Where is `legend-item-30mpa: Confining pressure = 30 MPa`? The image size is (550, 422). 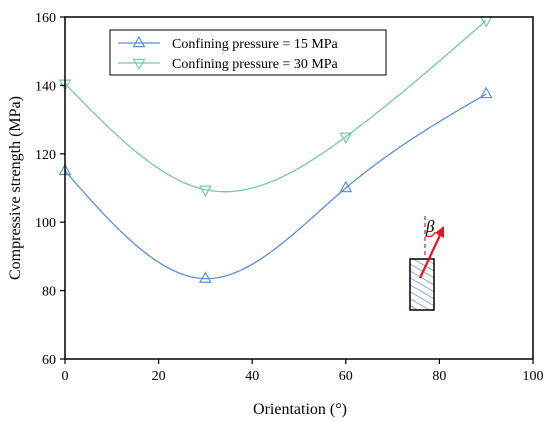
legend-item-30mpa: Confining pressure = 30 MPa is located at coordinates (228, 64).